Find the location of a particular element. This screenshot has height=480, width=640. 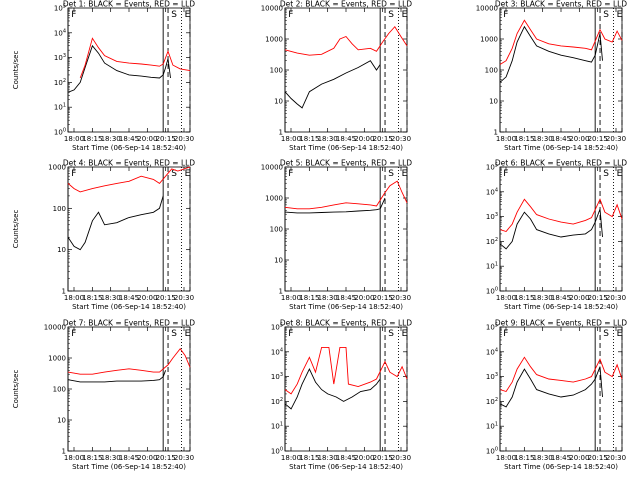

y-axis-label: Counts/sec is located at coordinates (16, 229).